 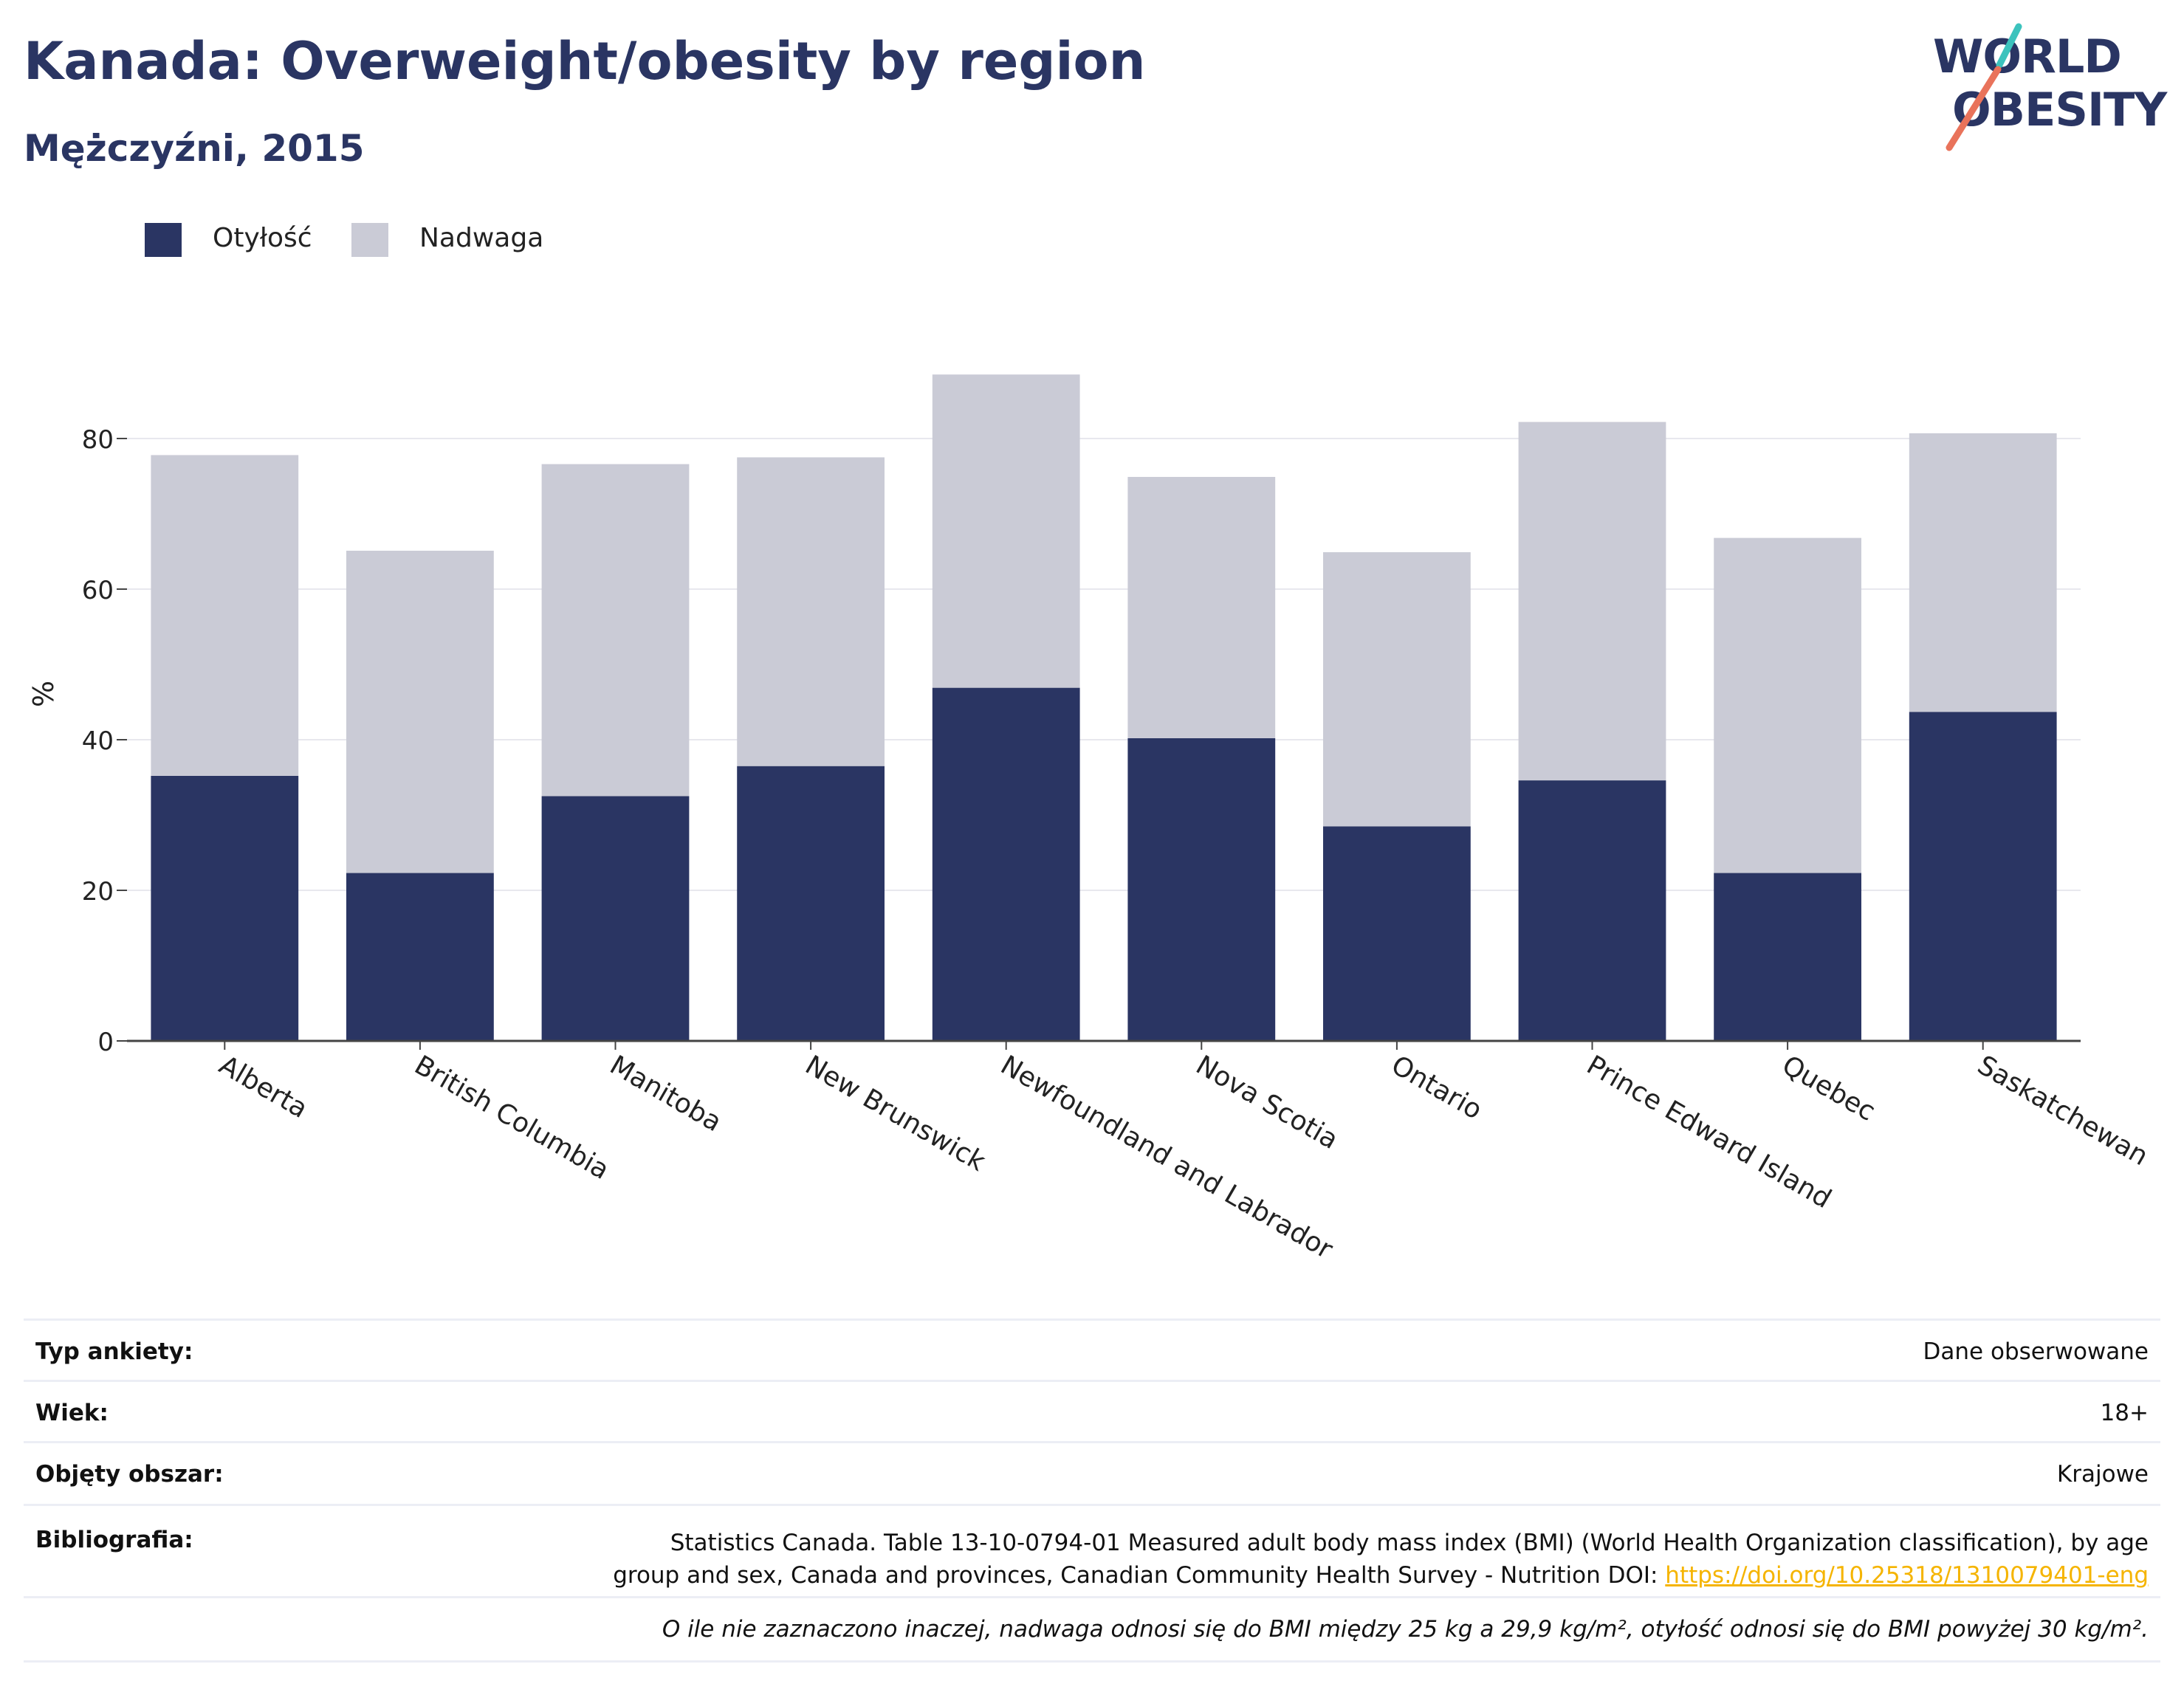 I want to click on logo-slash-bottom, so click(x=1974, y=108).